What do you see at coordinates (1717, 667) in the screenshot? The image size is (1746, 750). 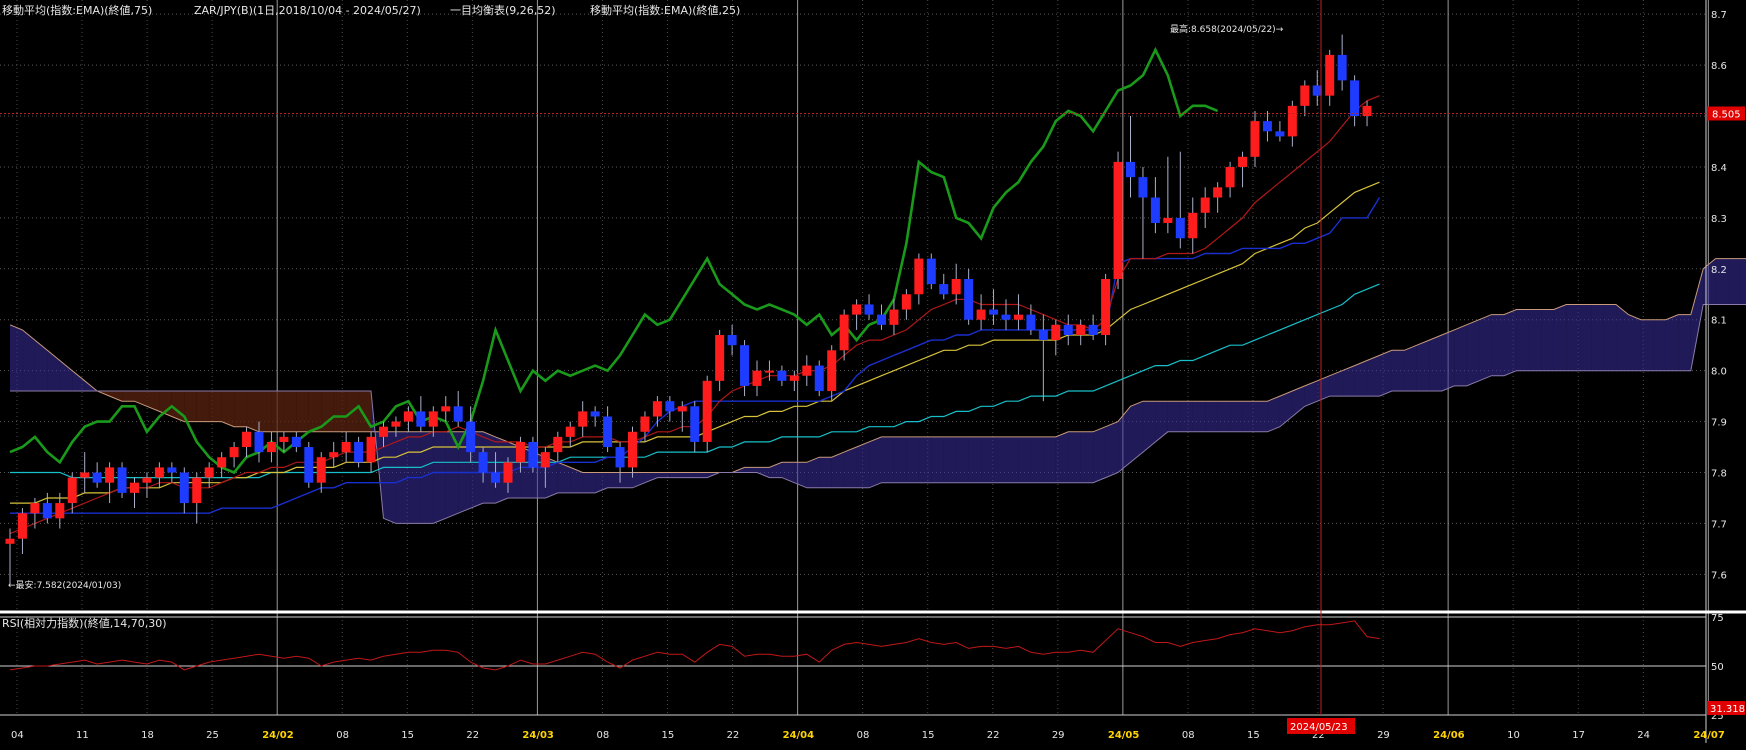 I see `rsi-level-label: 50` at bounding box center [1717, 667].